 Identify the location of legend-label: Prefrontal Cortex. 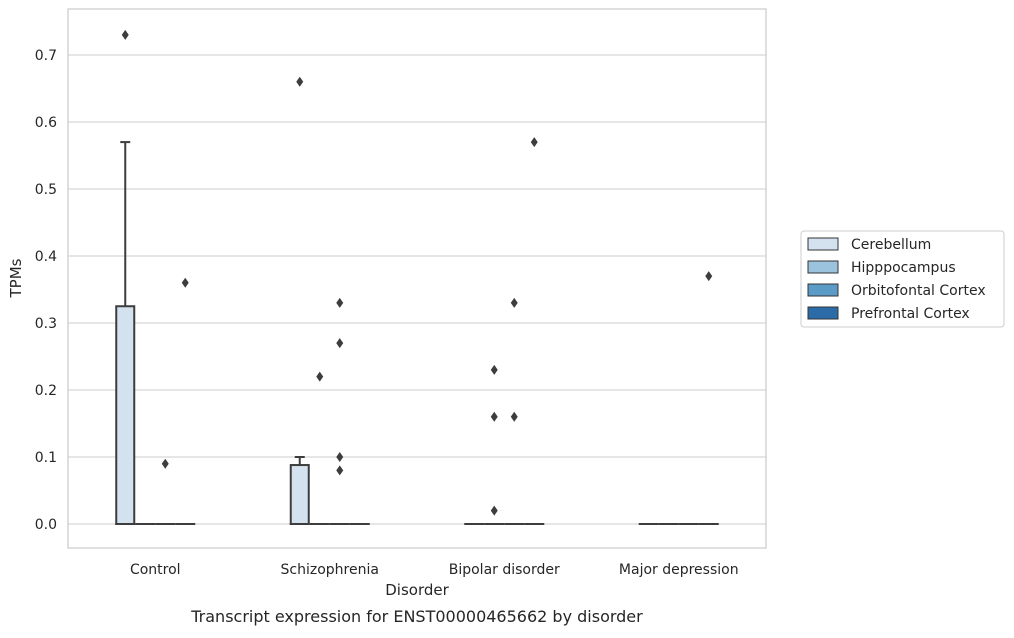
(910, 314).